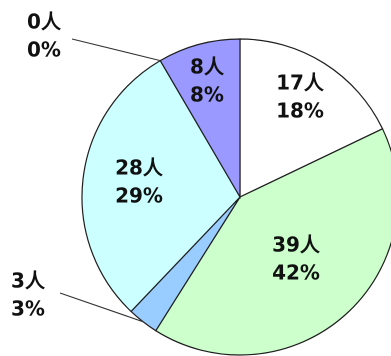 The width and height of the screenshot is (391, 356). What do you see at coordinates (44, 50) in the screenshot?
I see `slice-percent-label-4: 0%` at bounding box center [44, 50].